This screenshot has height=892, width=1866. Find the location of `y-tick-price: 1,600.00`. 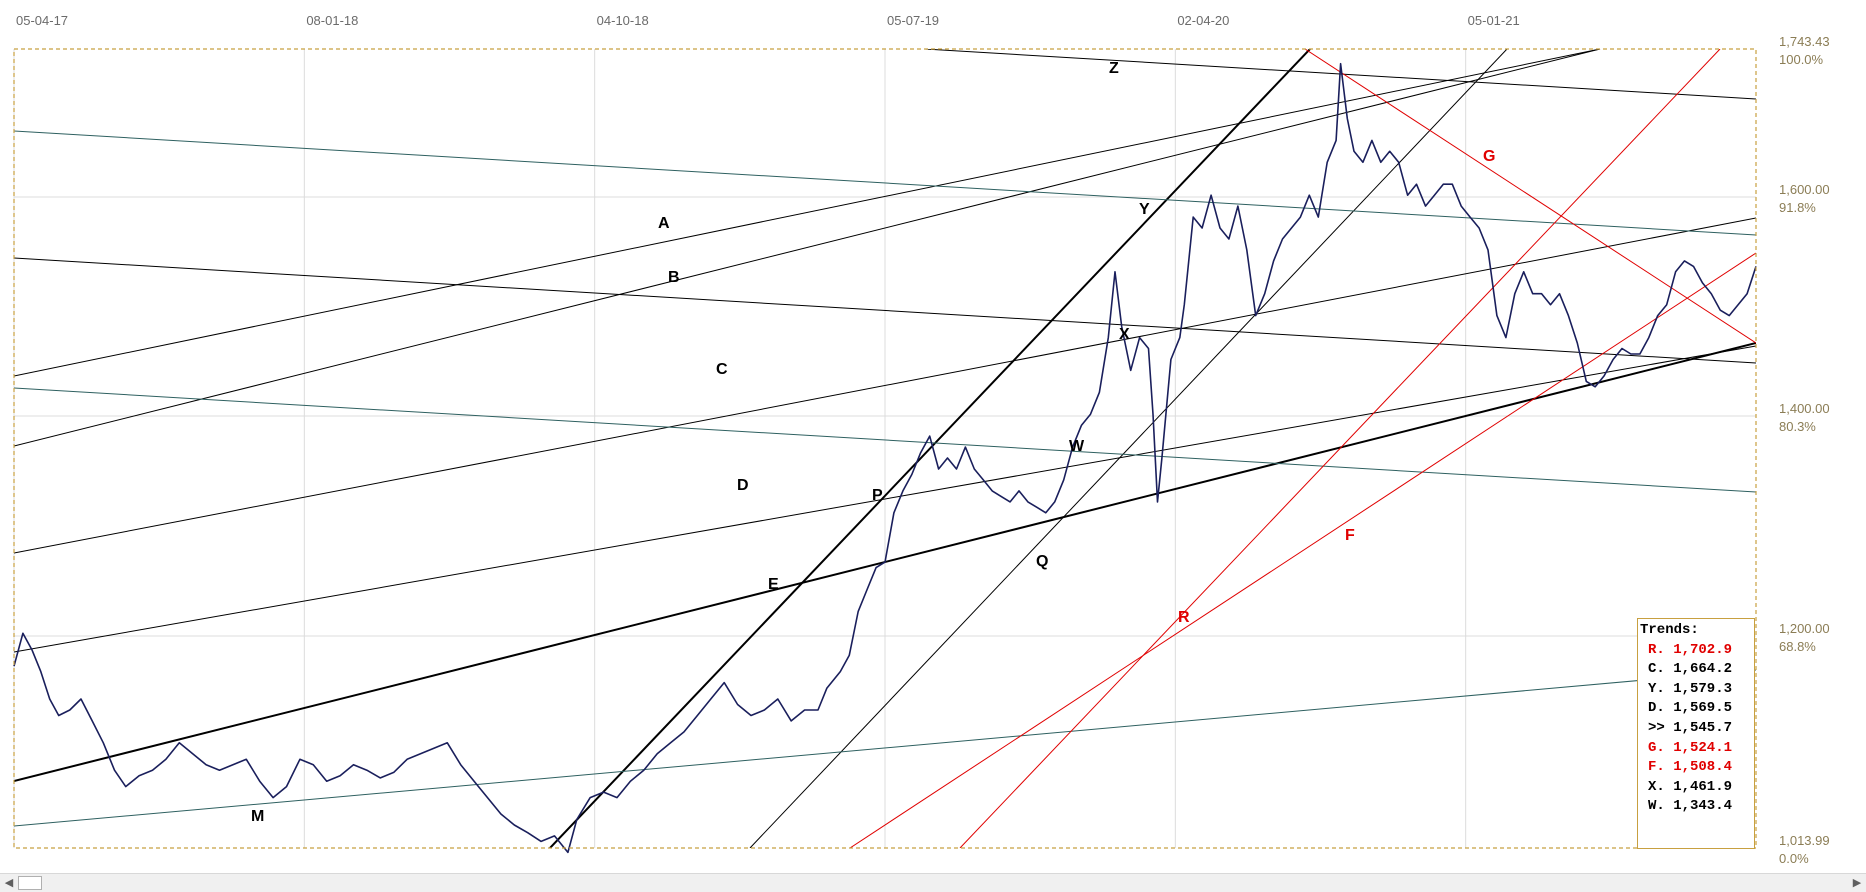

y-tick-price: 1,600.00 is located at coordinates (1804, 189).